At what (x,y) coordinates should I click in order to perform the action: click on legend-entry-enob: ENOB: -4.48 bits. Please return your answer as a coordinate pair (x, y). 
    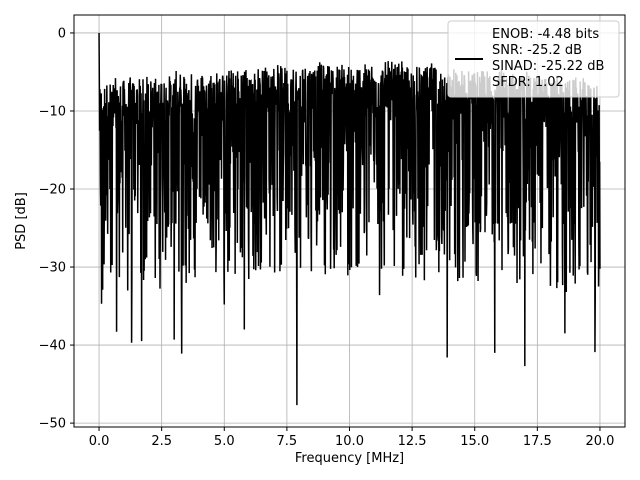
    Looking at the image, I should click on (545, 34).